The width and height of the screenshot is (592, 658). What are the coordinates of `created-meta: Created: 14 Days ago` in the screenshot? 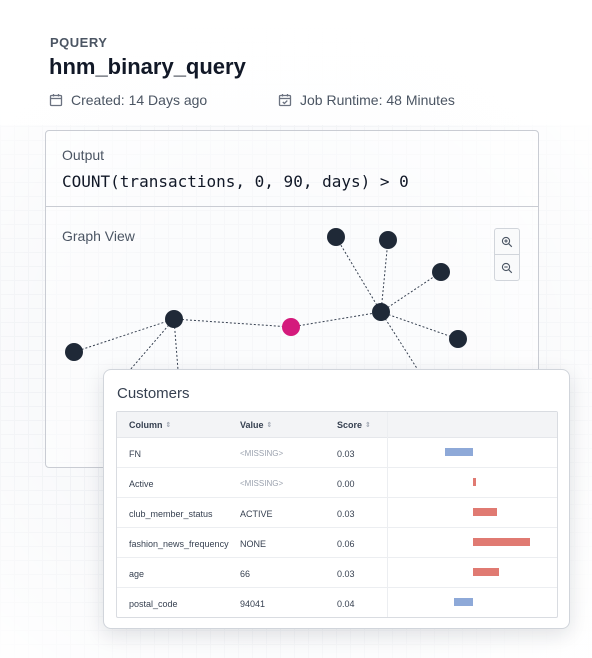 It's located at (128, 100).